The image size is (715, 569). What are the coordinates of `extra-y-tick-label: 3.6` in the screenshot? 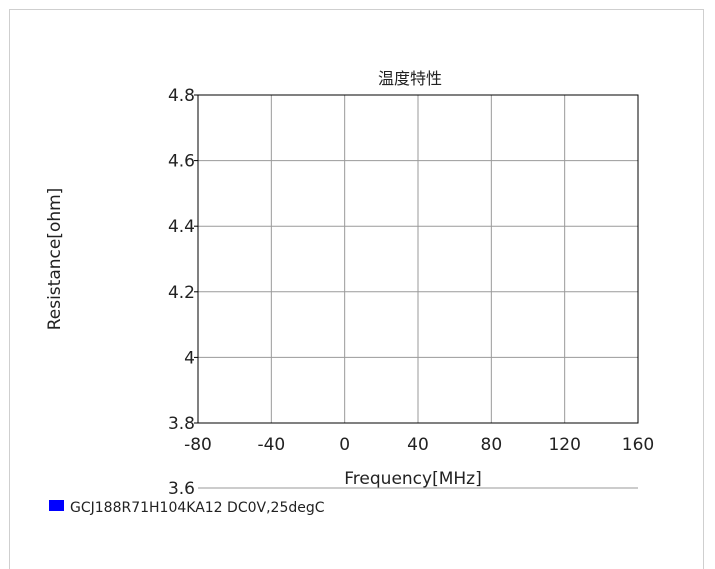 It's located at (181, 489).